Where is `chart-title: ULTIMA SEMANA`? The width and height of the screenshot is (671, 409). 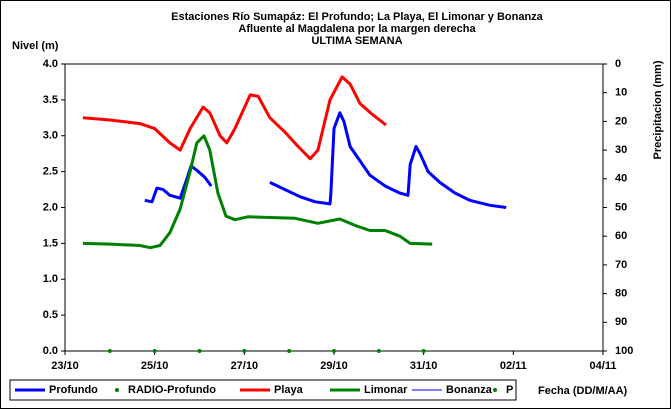
chart-title: ULTIMA SEMANA is located at coordinates (356, 41).